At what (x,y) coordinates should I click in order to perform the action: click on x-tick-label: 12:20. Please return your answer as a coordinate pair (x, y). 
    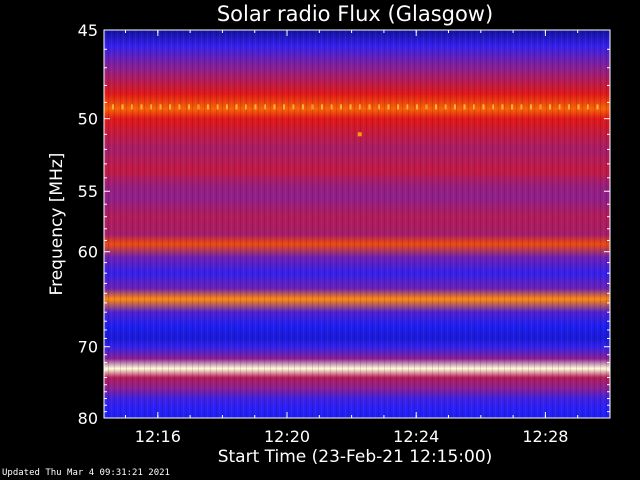
    Looking at the image, I should click on (287, 436).